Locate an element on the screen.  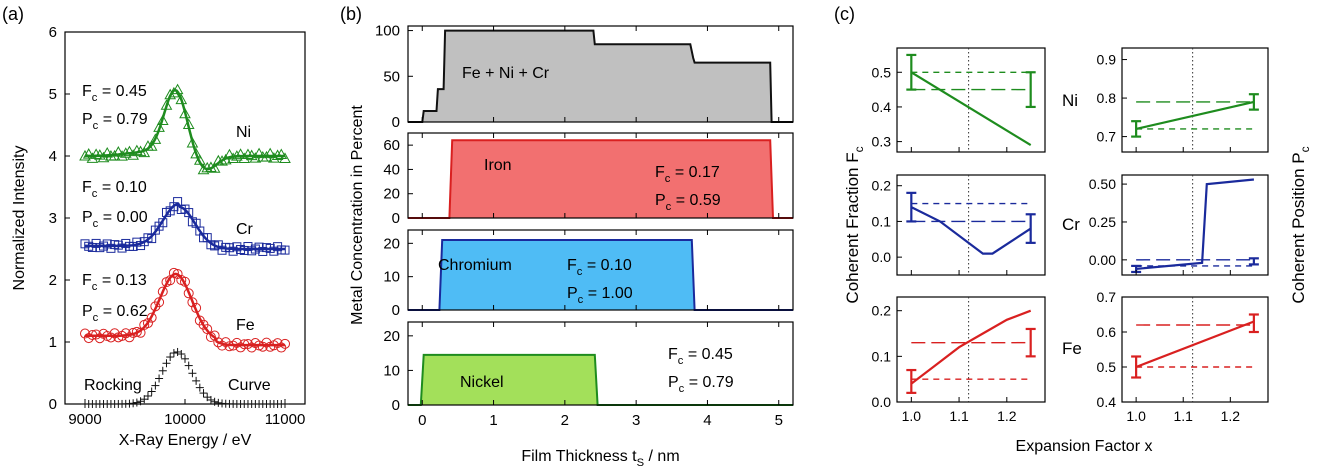
x-tick-label: 9000 is located at coordinates (84, 419).